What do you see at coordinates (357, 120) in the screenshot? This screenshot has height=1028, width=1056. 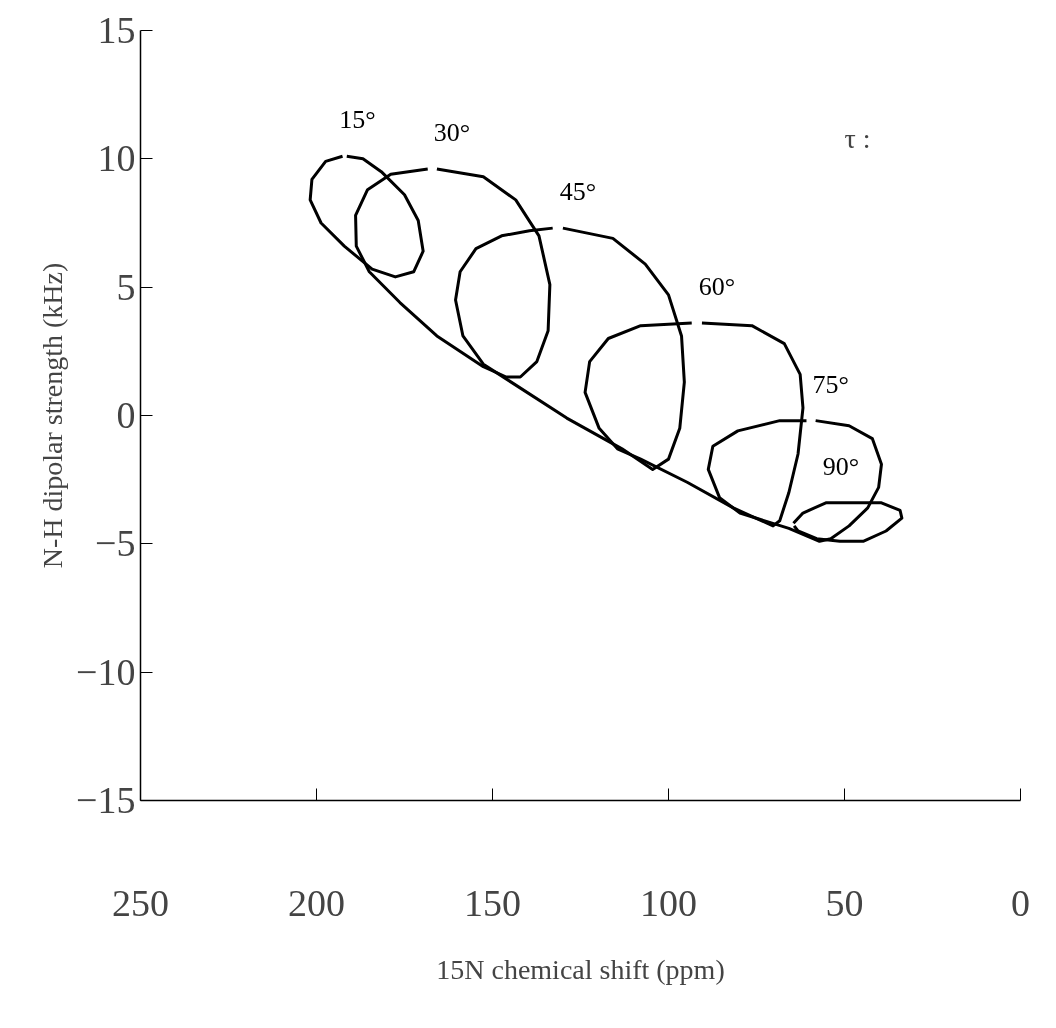 I see `series-label: 15°` at bounding box center [357, 120].